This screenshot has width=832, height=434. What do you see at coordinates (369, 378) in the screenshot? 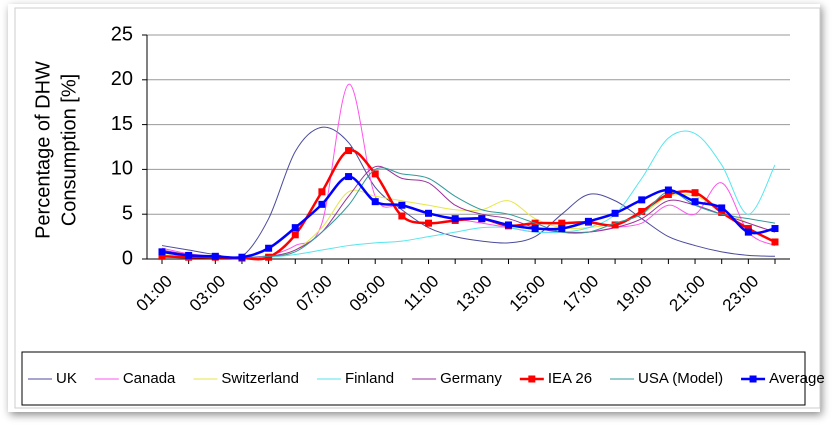
I see `legend-label: Finland` at bounding box center [369, 378].